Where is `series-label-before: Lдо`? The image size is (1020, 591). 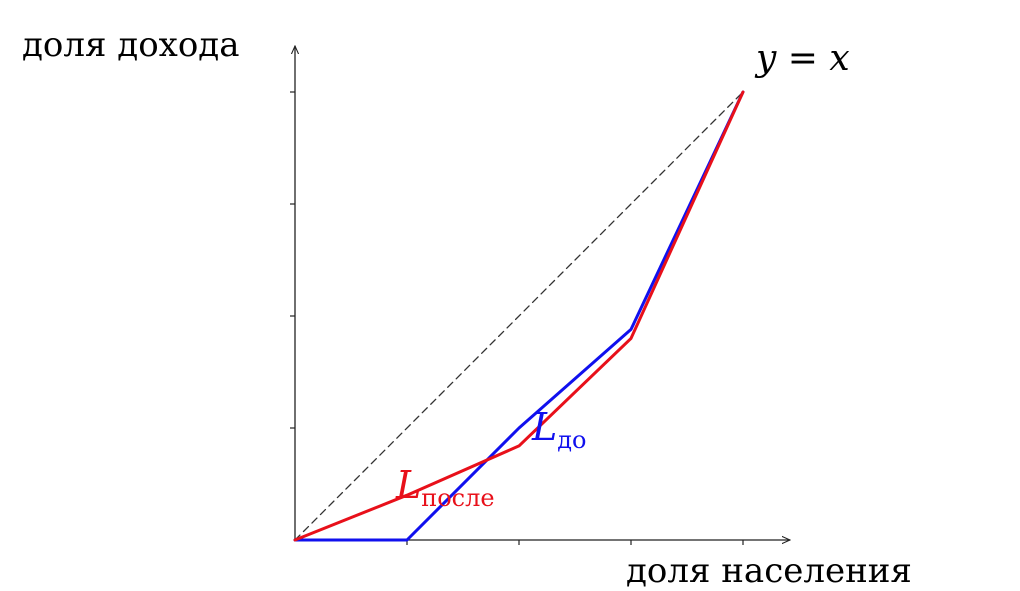 series-label-before: Lдо is located at coordinates (558, 429).